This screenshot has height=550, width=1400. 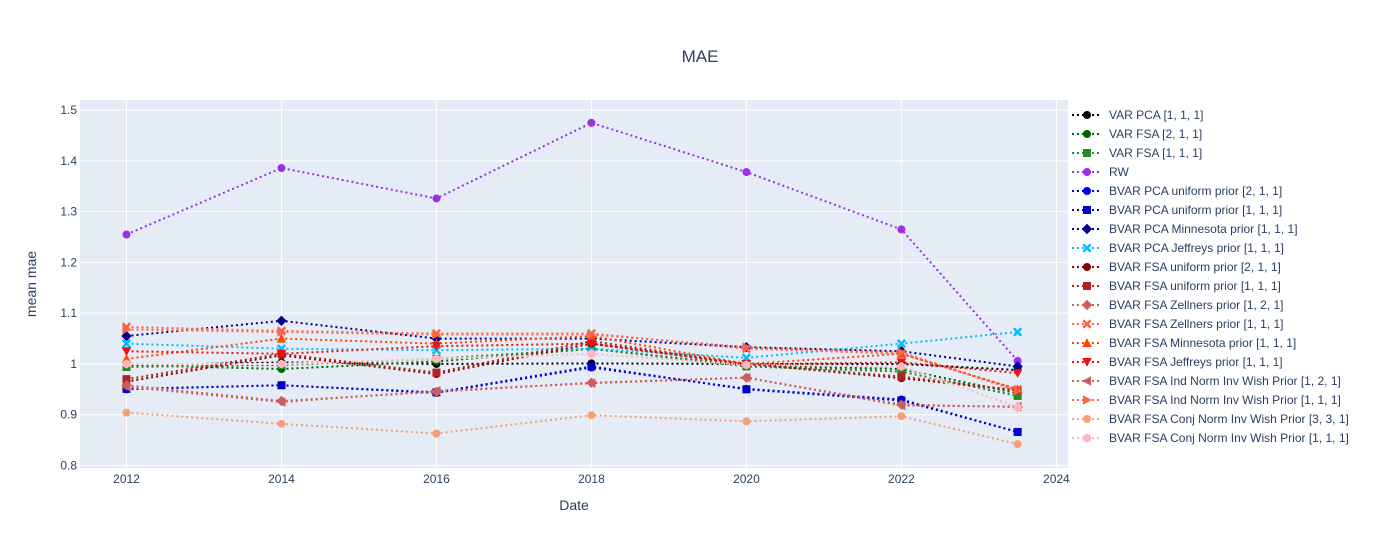 What do you see at coordinates (1137, 153) in the screenshot?
I see `legend-item: VAR FSA [1, 1, 1]` at bounding box center [1137, 153].